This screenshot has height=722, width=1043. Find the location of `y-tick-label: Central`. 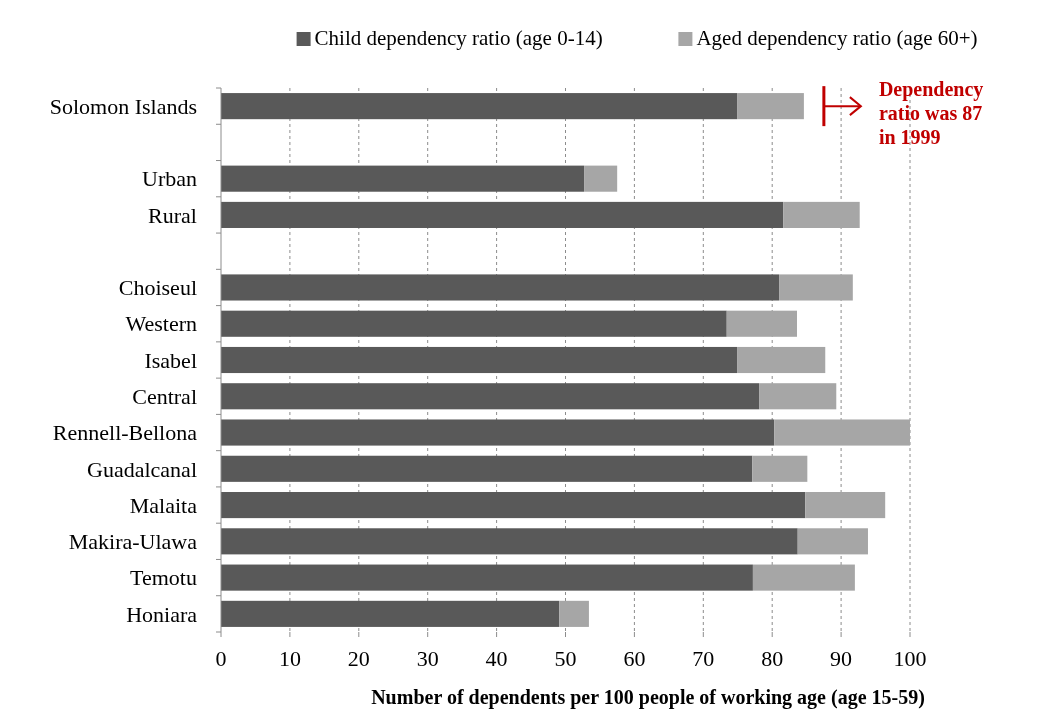

y-tick-label: Central is located at coordinates (164, 396).